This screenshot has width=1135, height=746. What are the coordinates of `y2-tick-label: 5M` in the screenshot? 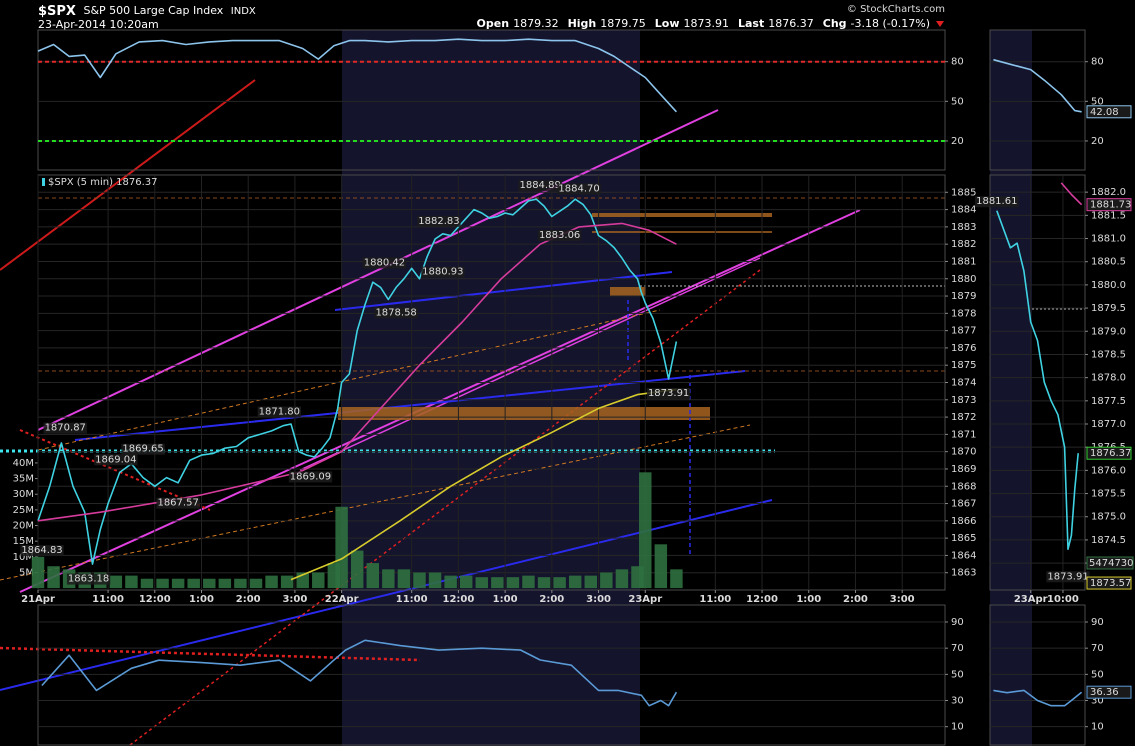 It's located at (26, 572).